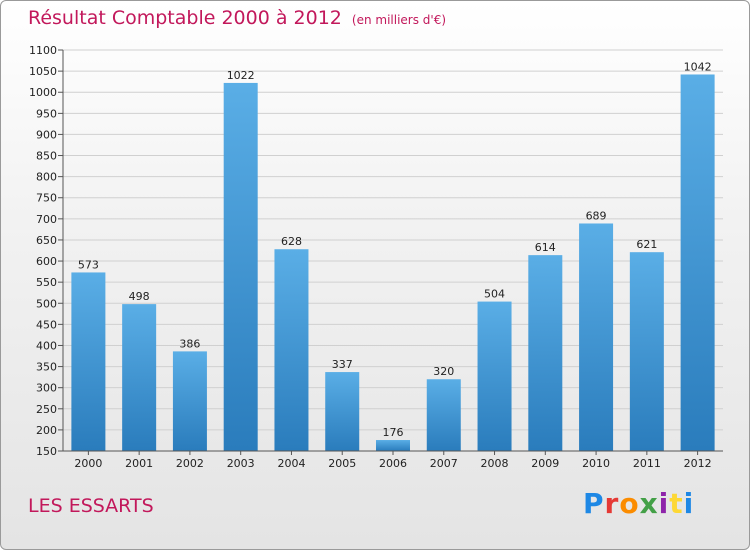  Describe the element at coordinates (139, 296) in the screenshot. I see `data-label-2001: 498` at that location.